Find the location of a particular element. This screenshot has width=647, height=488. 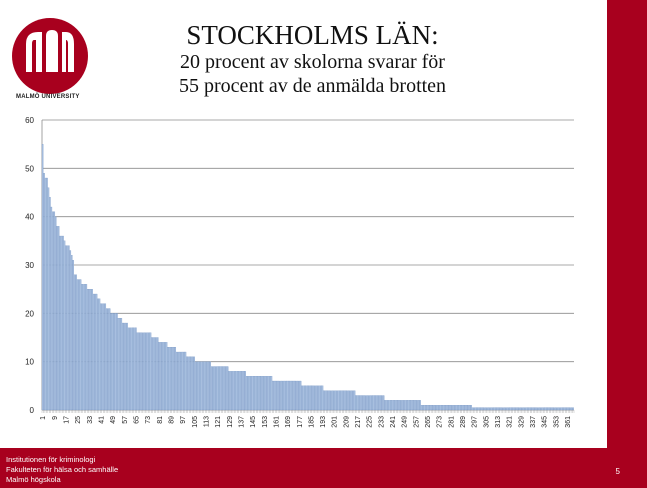

footer-line-3: Malmö högskola is located at coordinates (33, 479).